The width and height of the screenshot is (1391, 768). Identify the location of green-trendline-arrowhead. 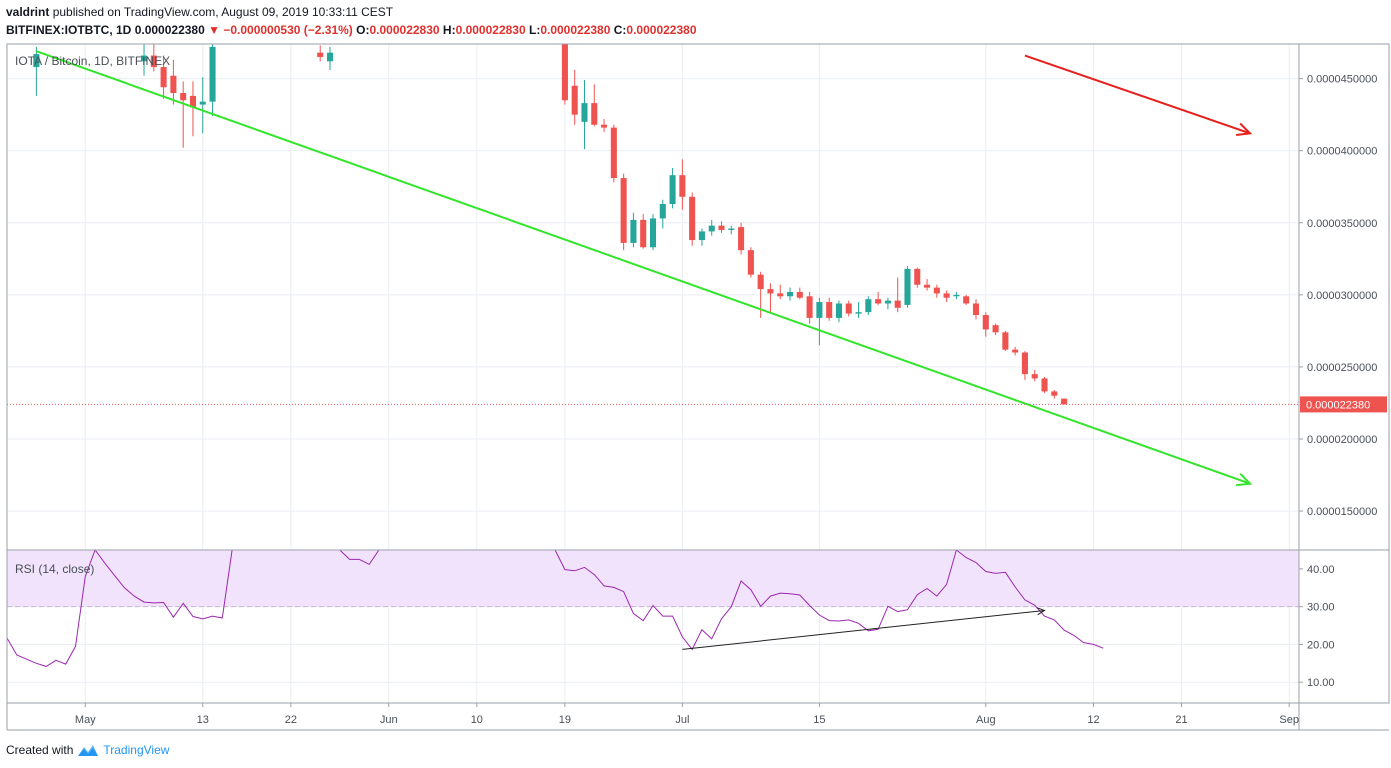
(1244, 480).